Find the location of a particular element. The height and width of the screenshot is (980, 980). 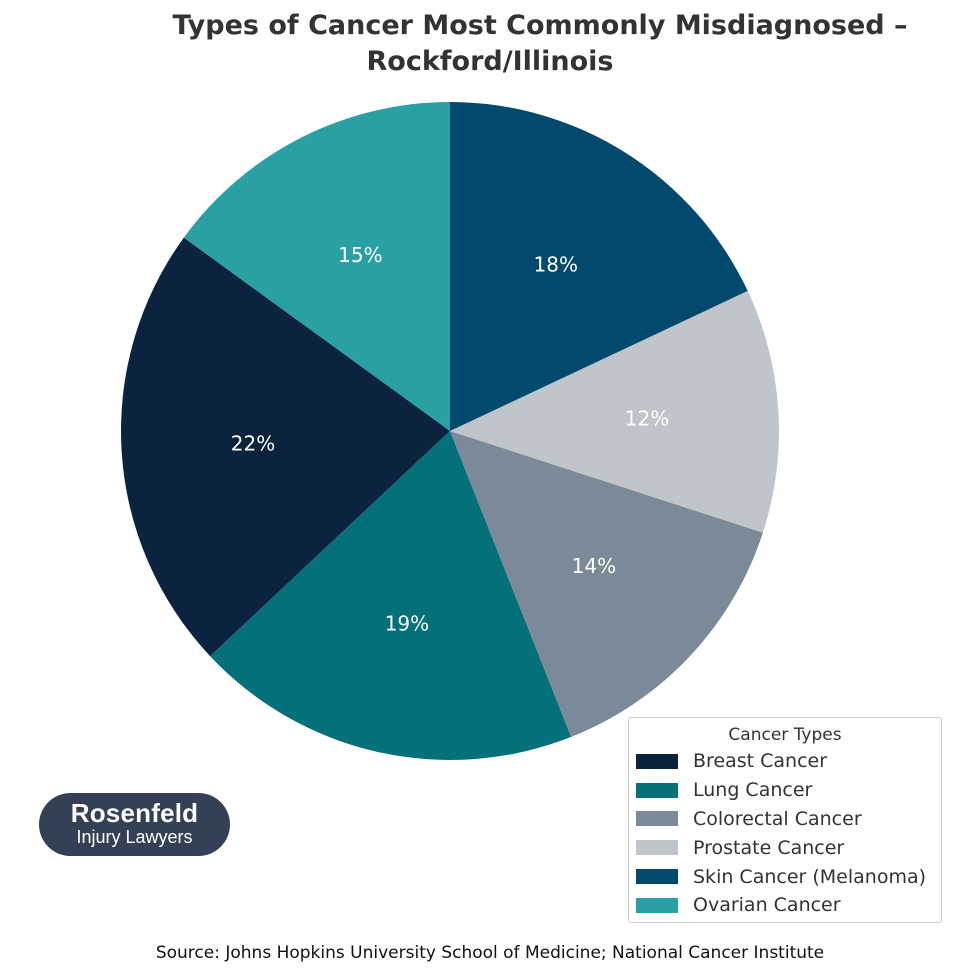

legend-item: Breast Cancer is located at coordinates (785, 761).